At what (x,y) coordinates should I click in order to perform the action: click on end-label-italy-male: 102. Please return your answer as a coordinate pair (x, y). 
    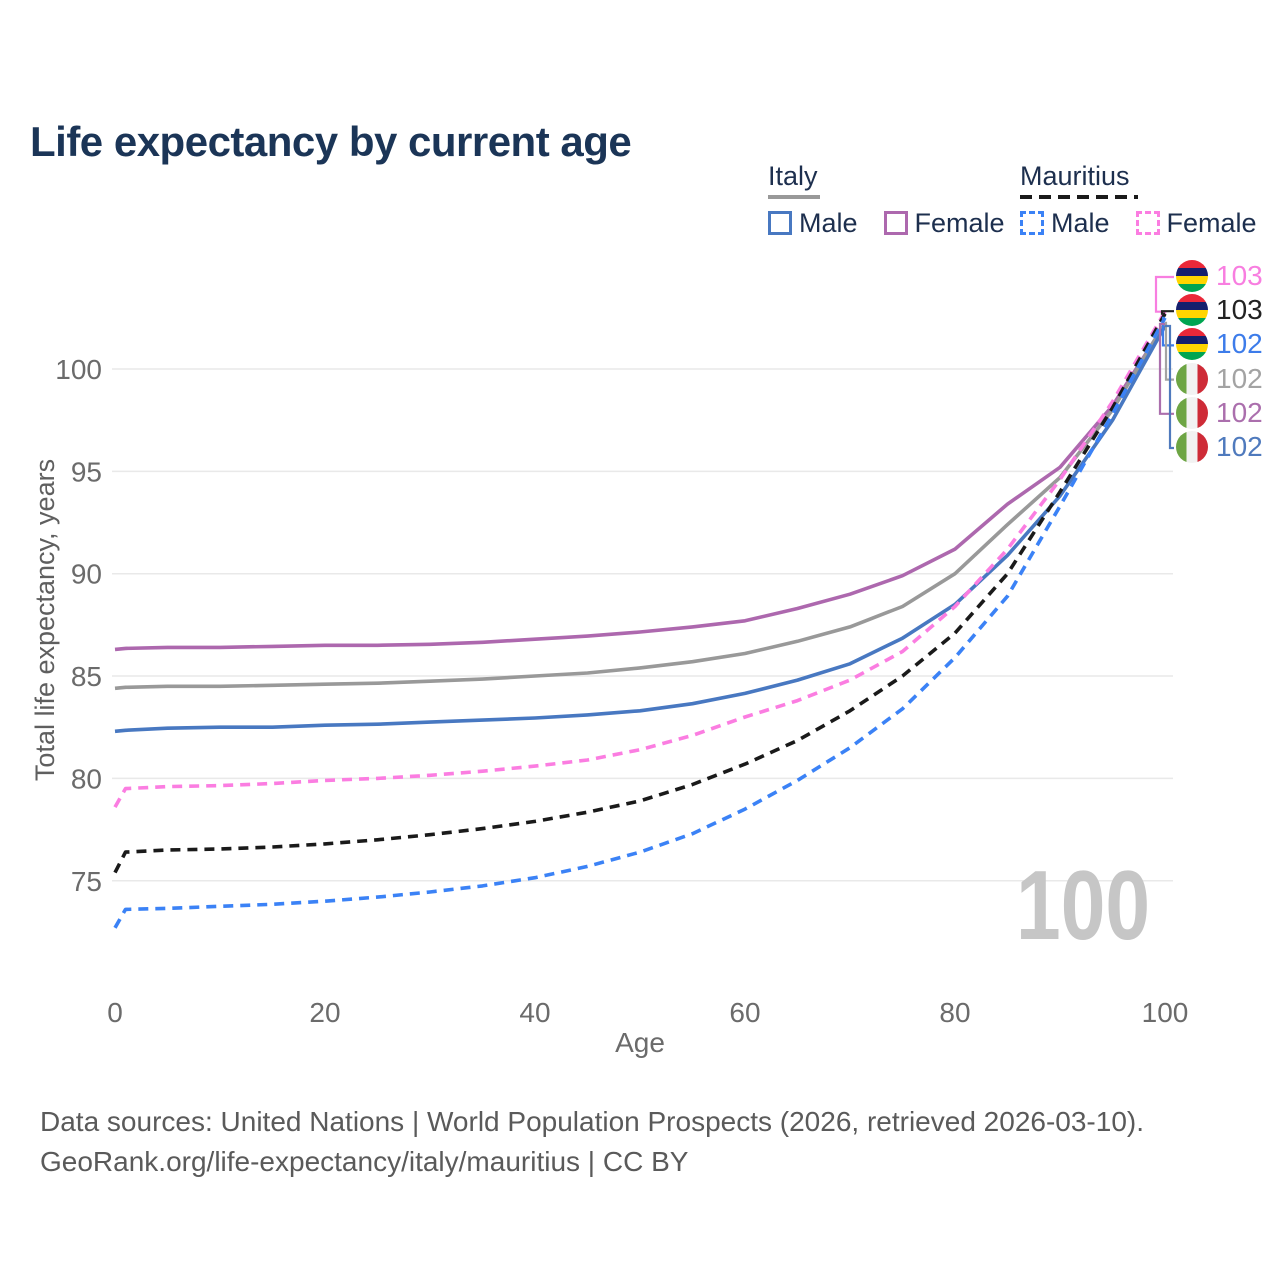
    Looking at the image, I should click on (1219, 447).